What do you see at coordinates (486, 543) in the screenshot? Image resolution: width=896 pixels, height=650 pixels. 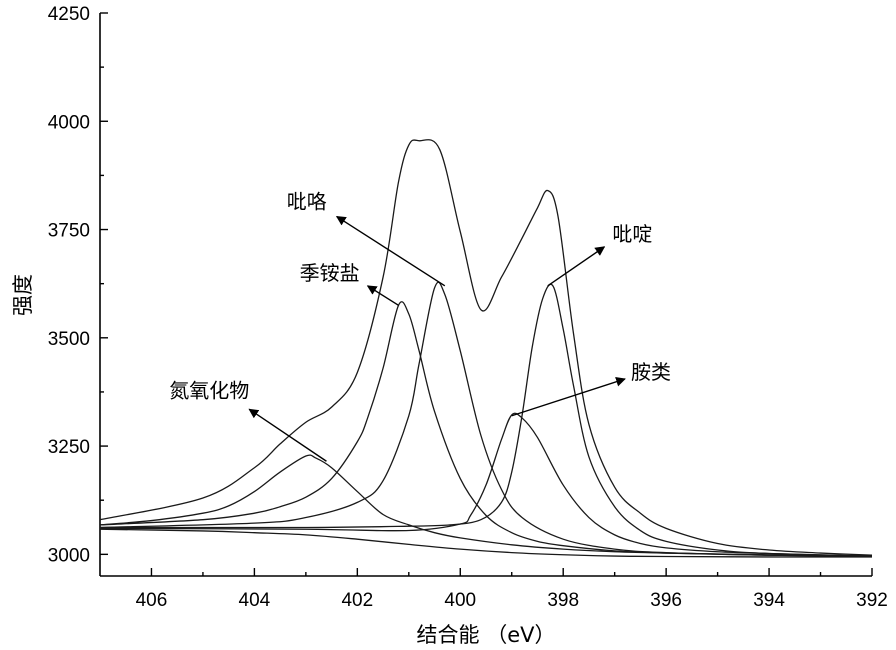 I see `baseline-curve` at bounding box center [486, 543].